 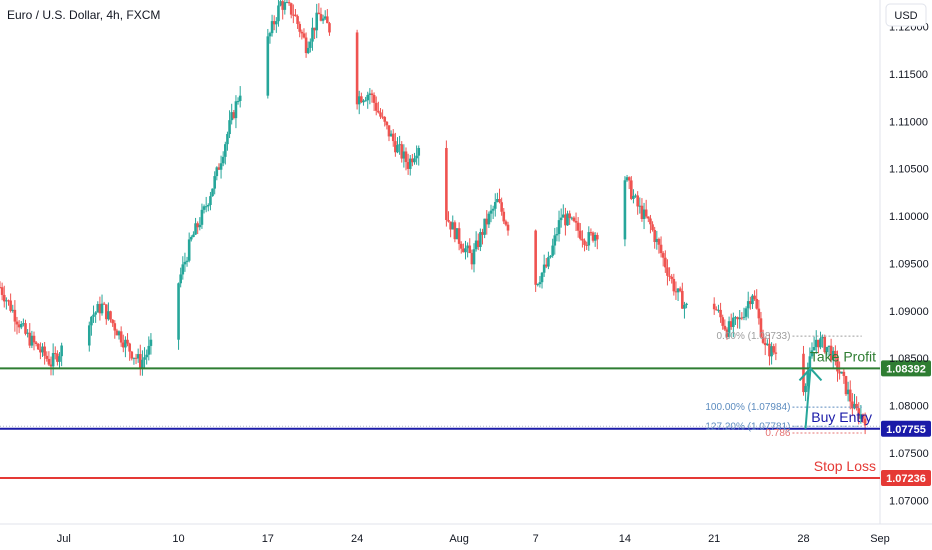 I want to click on buy-entry-label: Buy Entry, so click(x=841, y=417).